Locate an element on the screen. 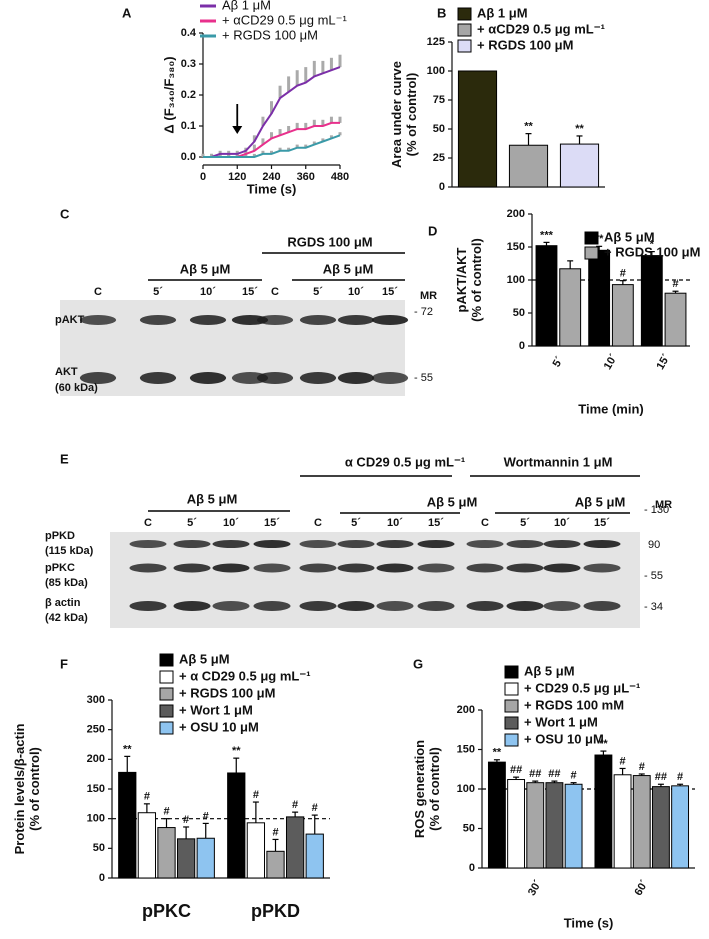  marker-label: 90 is located at coordinates (654, 545).